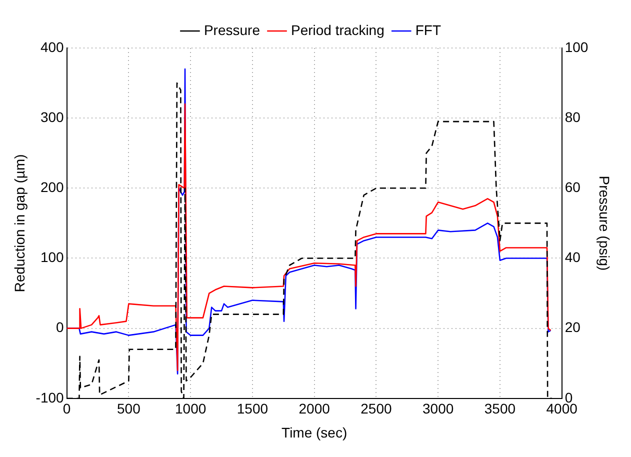 The height and width of the screenshot is (457, 631). Describe the element at coordinates (572, 257) in the screenshot. I see `y2-tick-label: 40` at that location.